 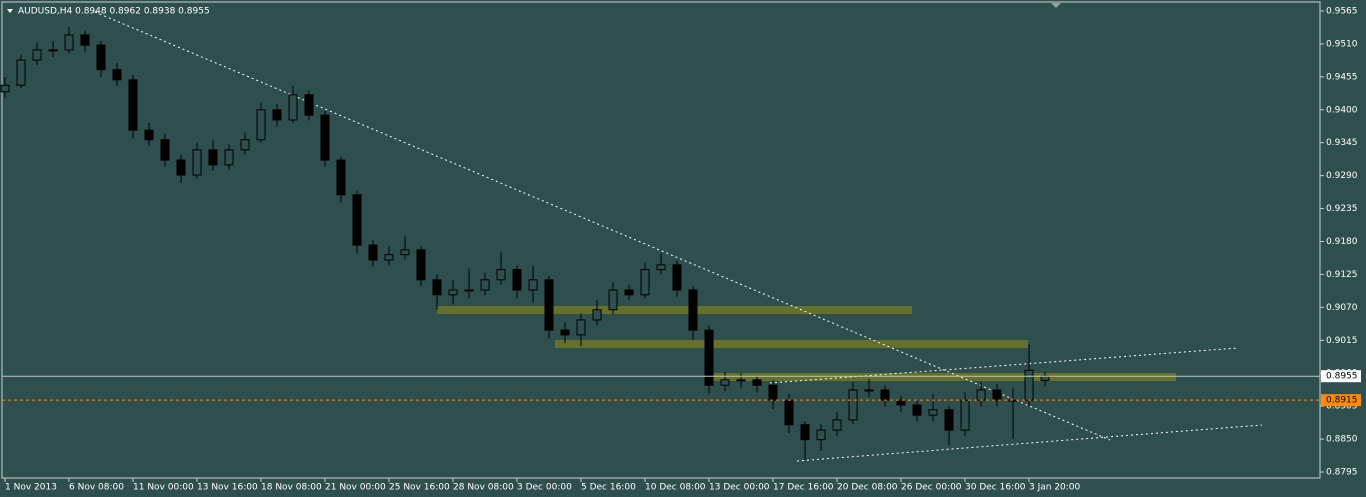 I want to click on y-tick-label: 0.8795, so click(x=1342, y=473).